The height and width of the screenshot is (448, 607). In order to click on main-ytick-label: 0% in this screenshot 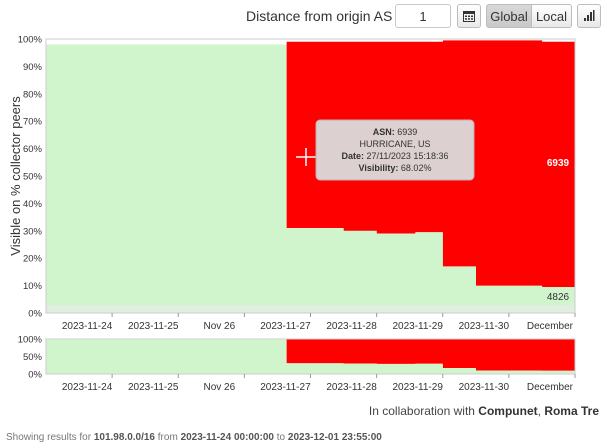, I will do `click(35, 314)`.